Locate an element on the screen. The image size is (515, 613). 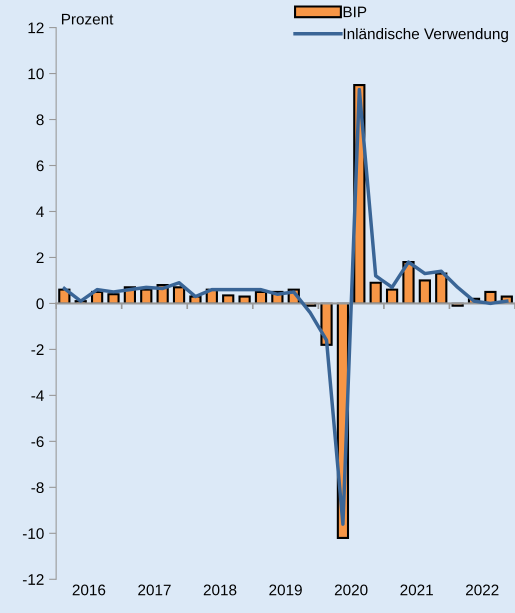
y-tick-label: -4 is located at coordinates (37, 395).